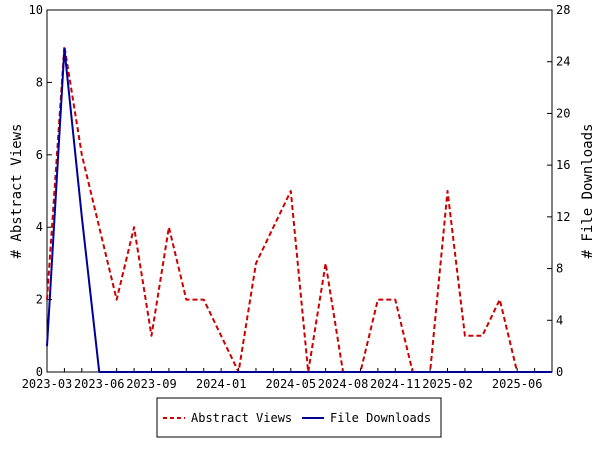 This screenshot has height=450, width=600. What do you see at coordinates (380, 418) in the screenshot?
I see `legend-label-file-downloads: File Downloads` at bounding box center [380, 418].